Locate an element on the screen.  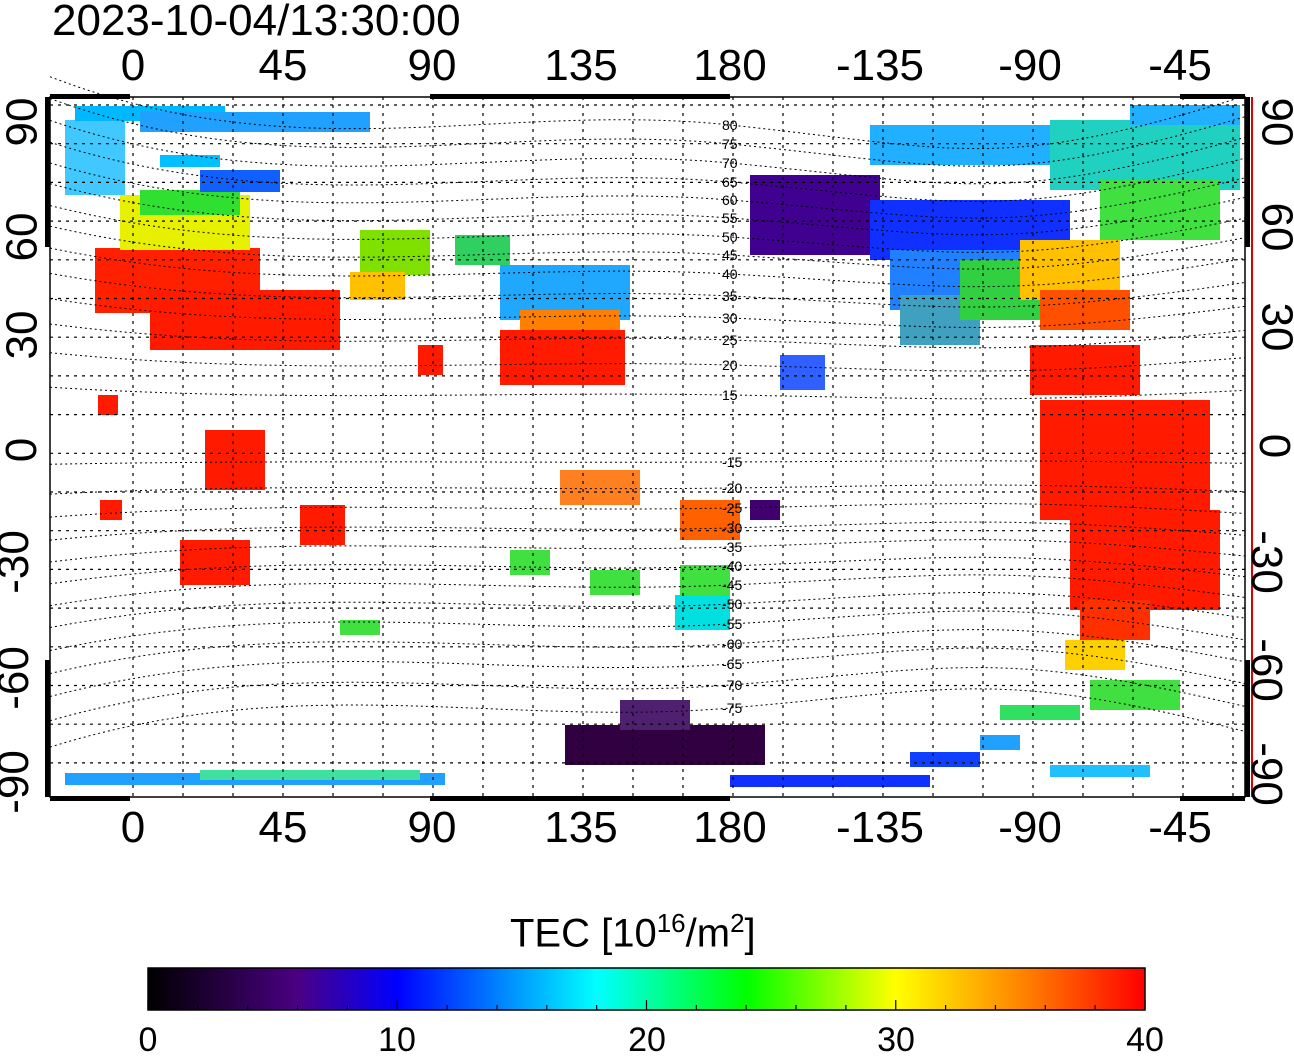
mlat-label: -75 is located at coordinates (732, 708).